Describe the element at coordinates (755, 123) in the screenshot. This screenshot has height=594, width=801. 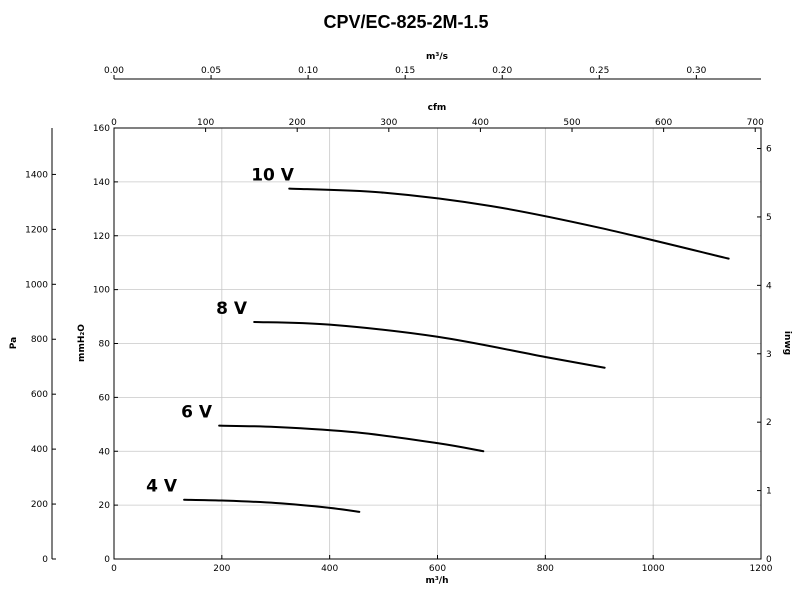
I see `top-axis-cfm-tick-label: 700` at that location.